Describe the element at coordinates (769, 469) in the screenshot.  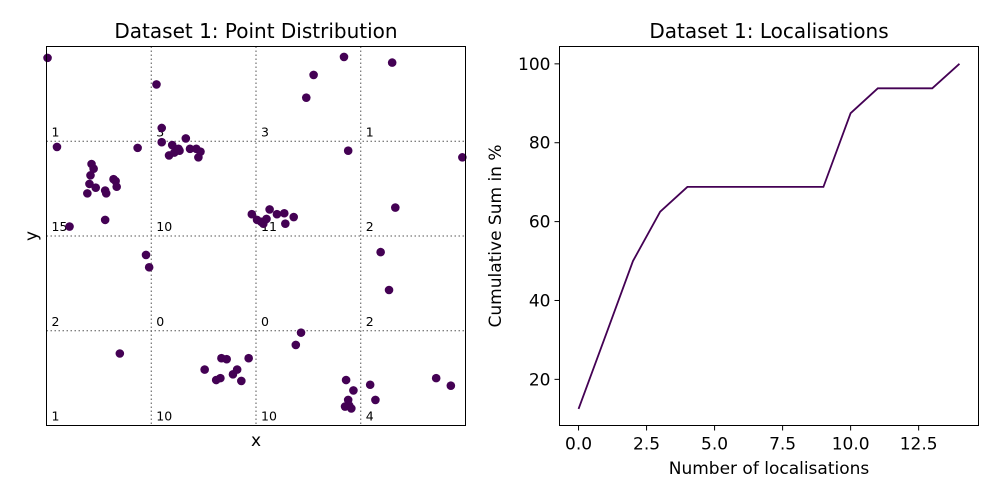
I see `line-x-label: Number of localisations` at that location.